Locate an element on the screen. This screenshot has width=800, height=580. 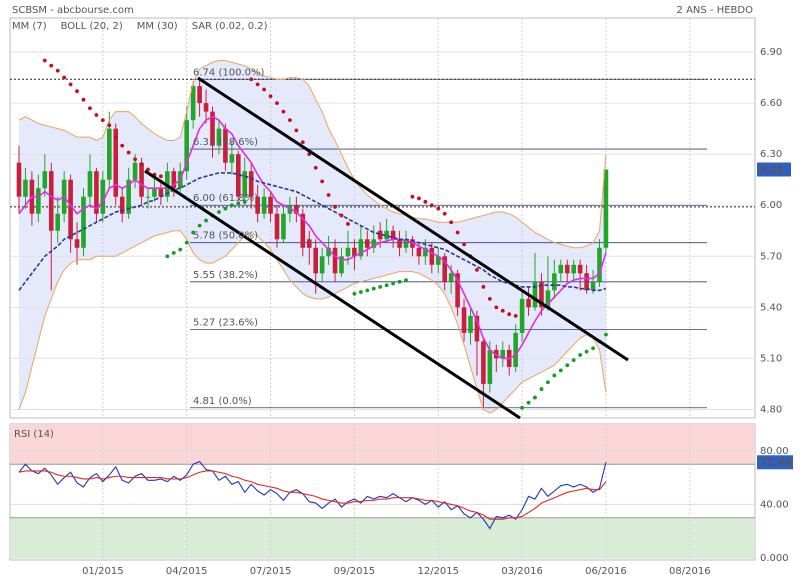
fibonacci-label: 5.55 (38.2%) is located at coordinates (225, 275).